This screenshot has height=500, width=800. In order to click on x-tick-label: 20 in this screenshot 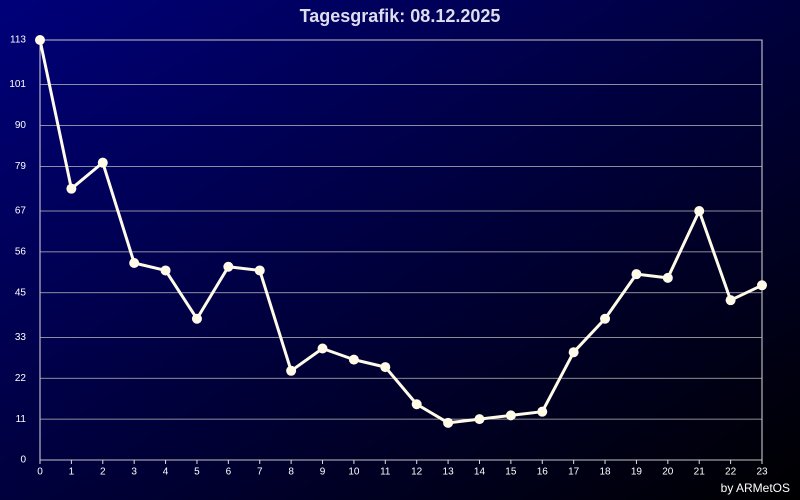, I will do `click(668, 472)`.